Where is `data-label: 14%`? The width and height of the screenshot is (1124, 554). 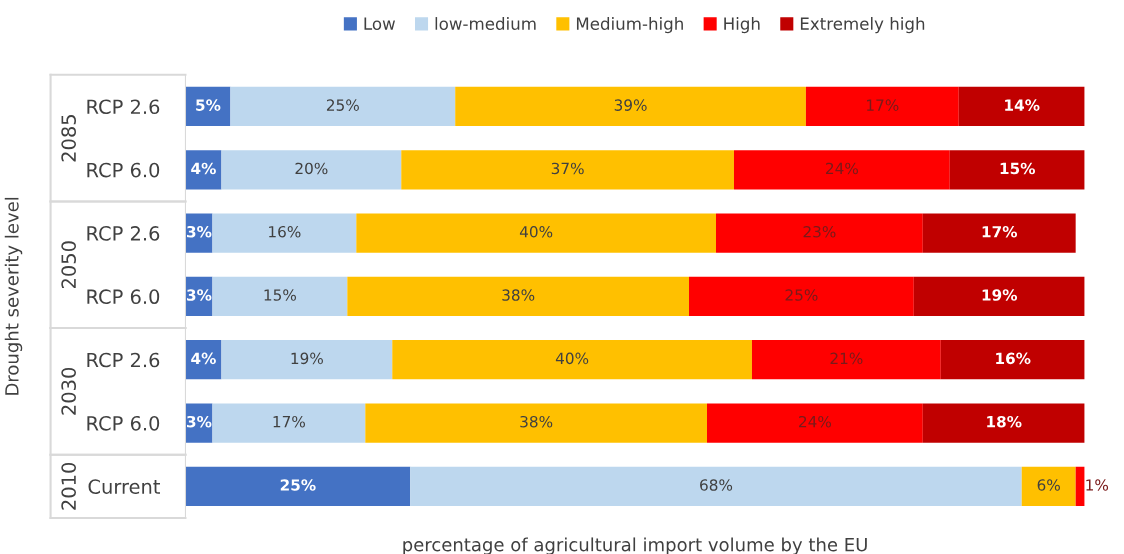
data-label: 14% is located at coordinates (1022, 105).